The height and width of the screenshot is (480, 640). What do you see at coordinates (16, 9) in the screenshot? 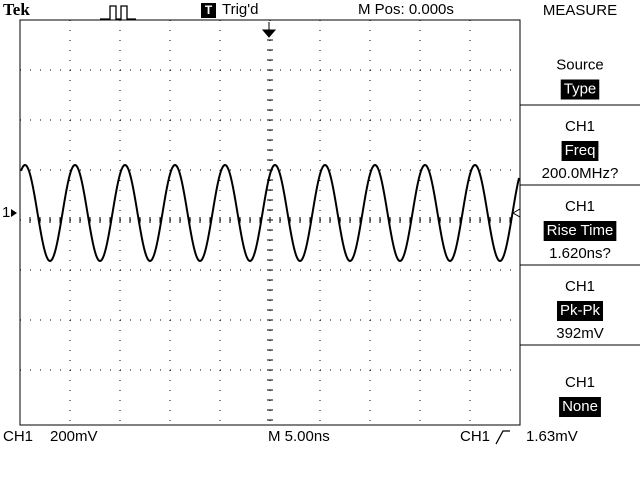
I see `brand: Tek` at bounding box center [16, 9].